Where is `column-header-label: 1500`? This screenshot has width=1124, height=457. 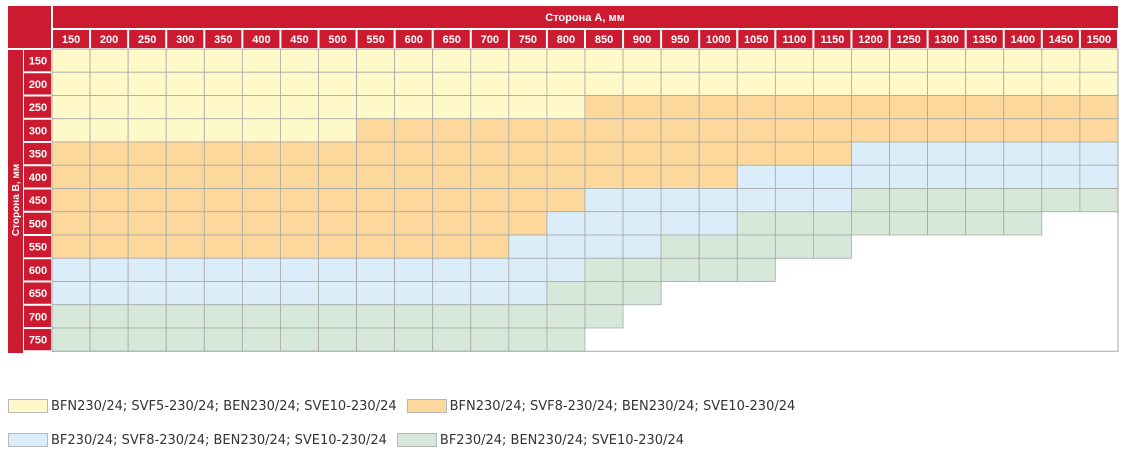 column-header-label: 1500 is located at coordinates (1099, 40).